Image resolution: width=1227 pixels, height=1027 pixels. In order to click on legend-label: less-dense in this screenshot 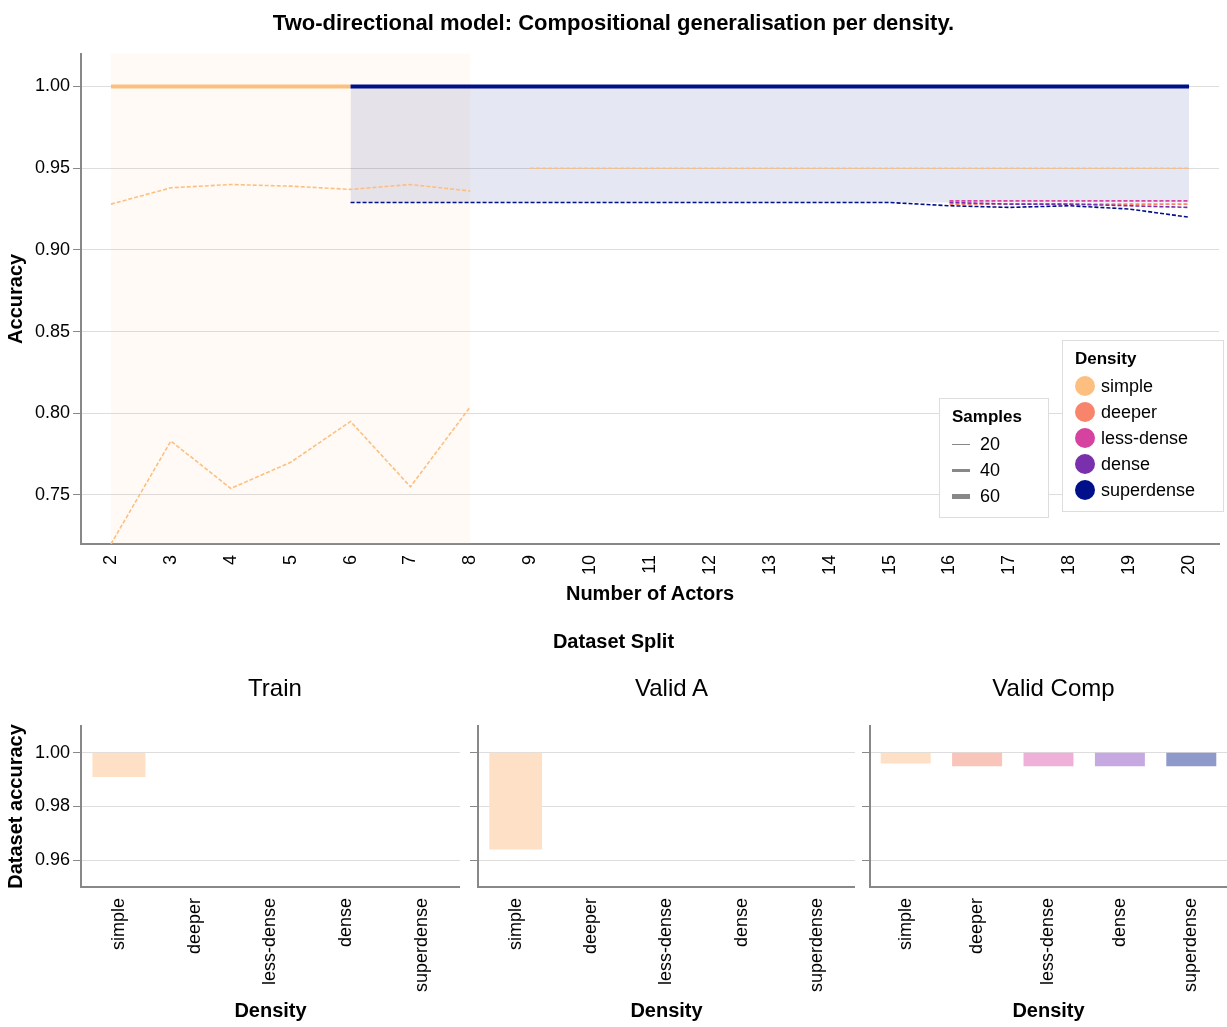, I will do `click(1145, 438)`.